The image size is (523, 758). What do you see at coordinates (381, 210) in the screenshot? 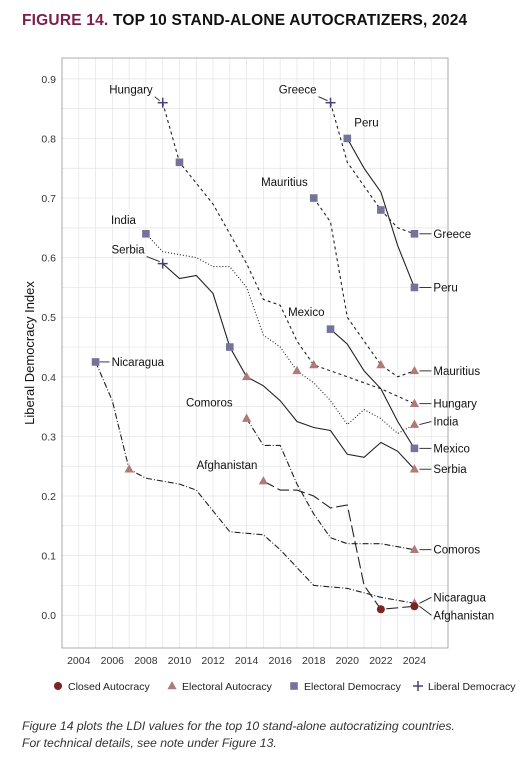
I see `marker-greece-2022` at bounding box center [381, 210].